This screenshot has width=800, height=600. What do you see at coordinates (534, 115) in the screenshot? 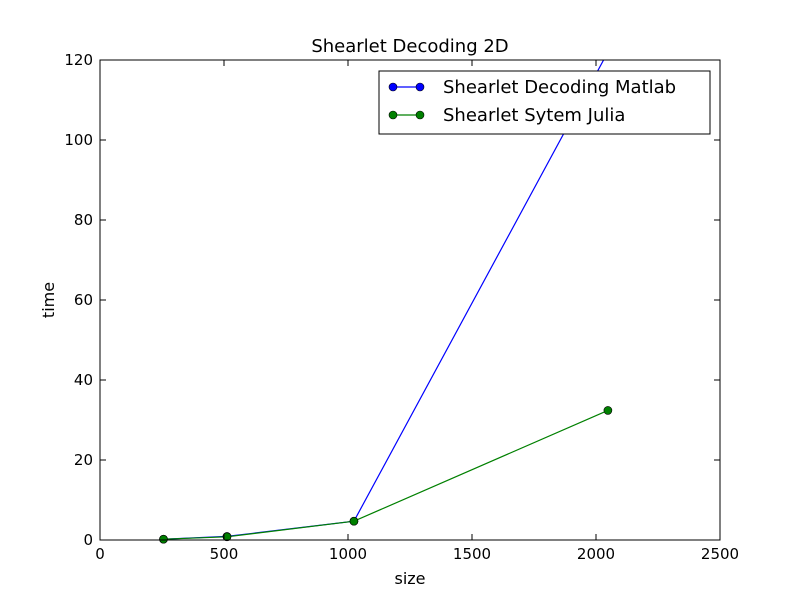
I see `legend-label-2: Shearlet Sytem Julia` at bounding box center [534, 115].